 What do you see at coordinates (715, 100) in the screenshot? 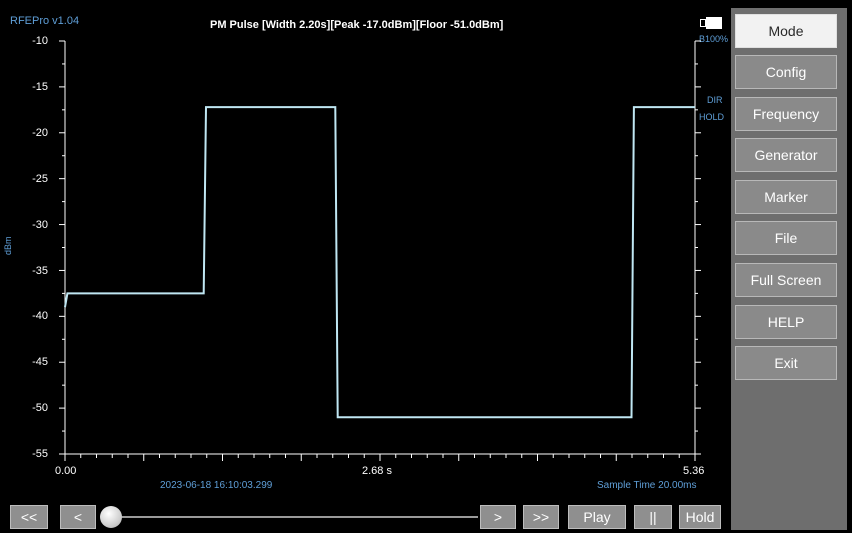
I see `dir-status: DIR` at bounding box center [715, 100].